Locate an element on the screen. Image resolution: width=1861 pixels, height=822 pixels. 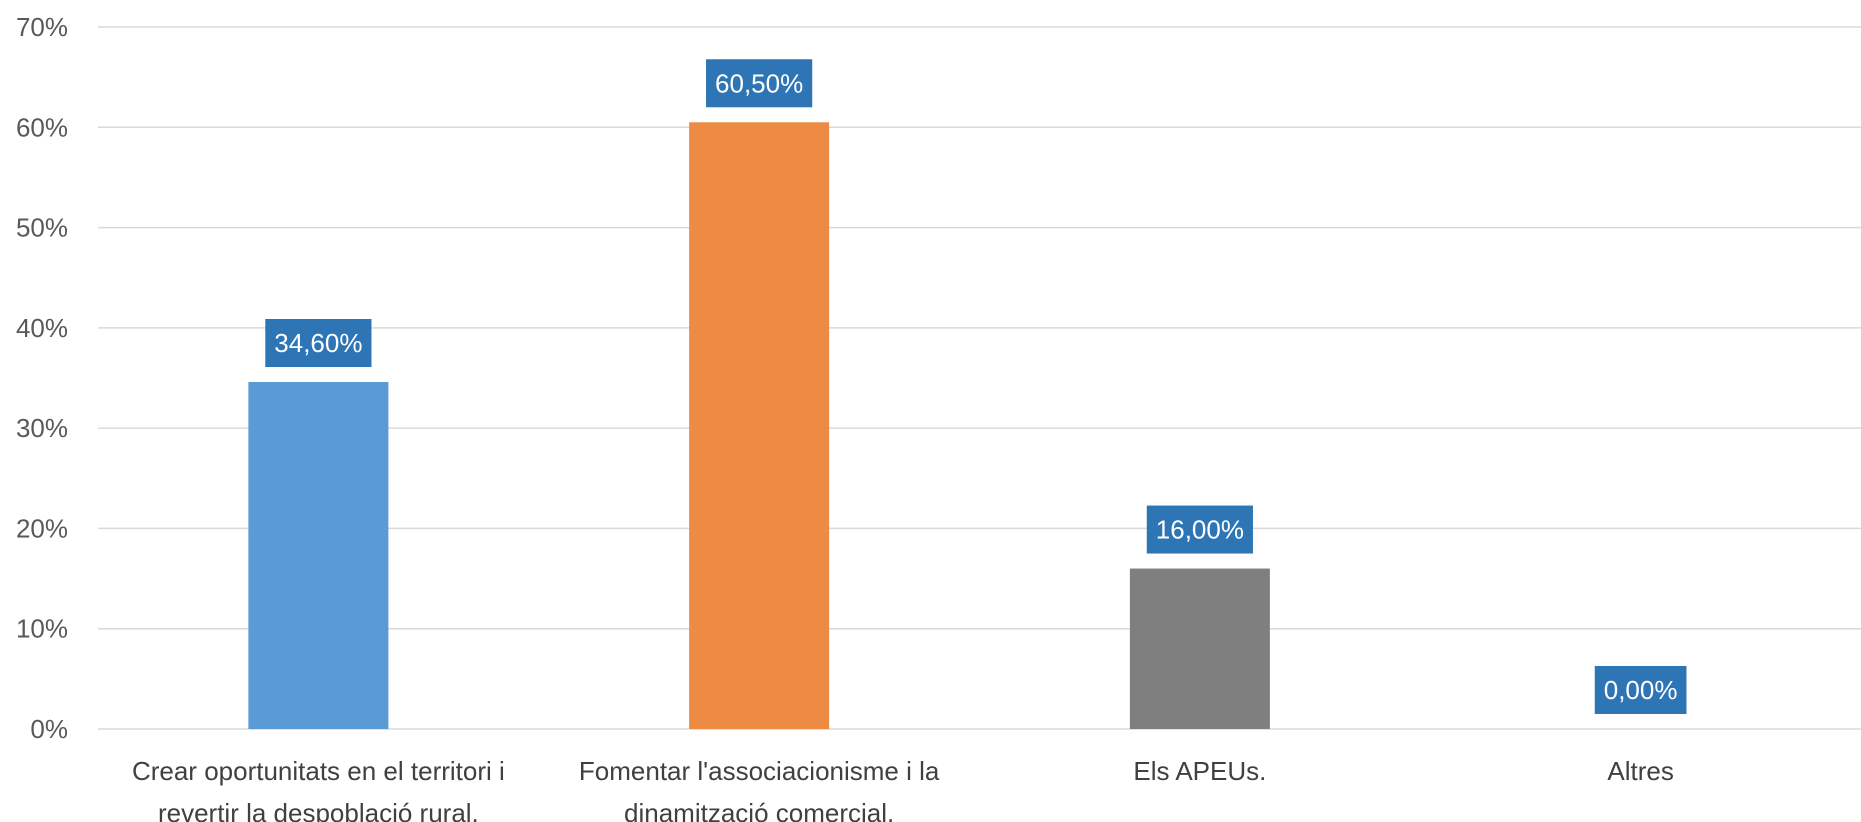
data-label-text: 60,50% is located at coordinates (759, 83).